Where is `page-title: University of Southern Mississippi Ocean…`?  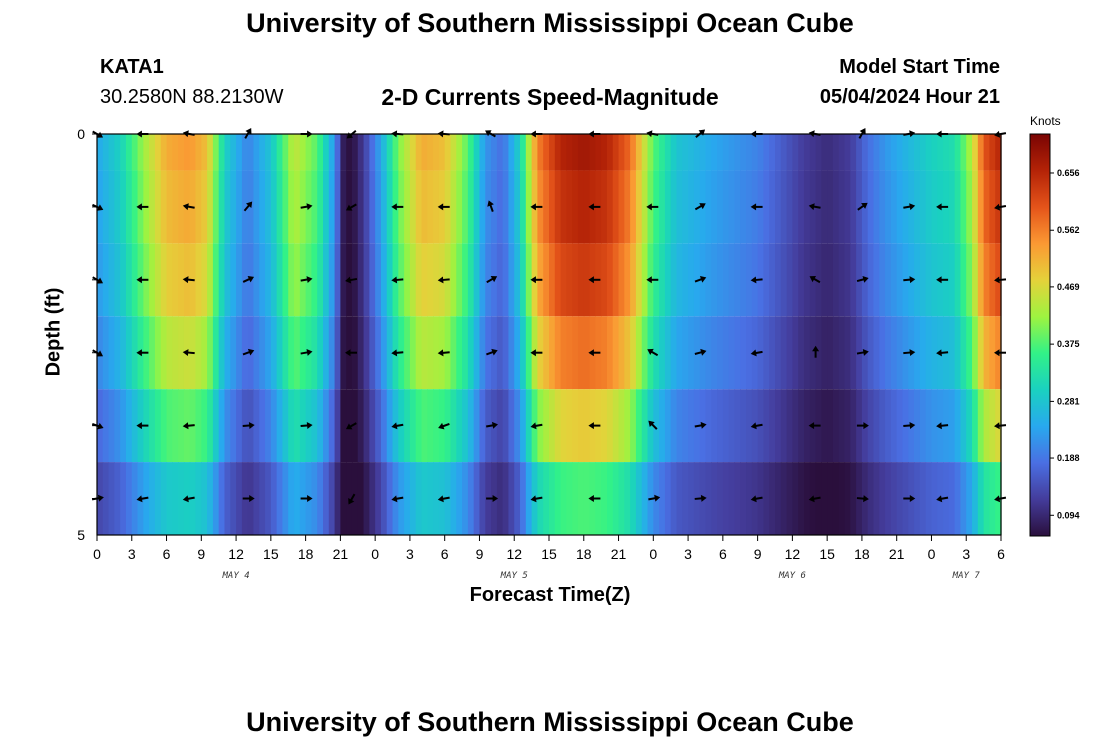 page-title: University of Southern Mississippi Ocean… is located at coordinates (550, 23).